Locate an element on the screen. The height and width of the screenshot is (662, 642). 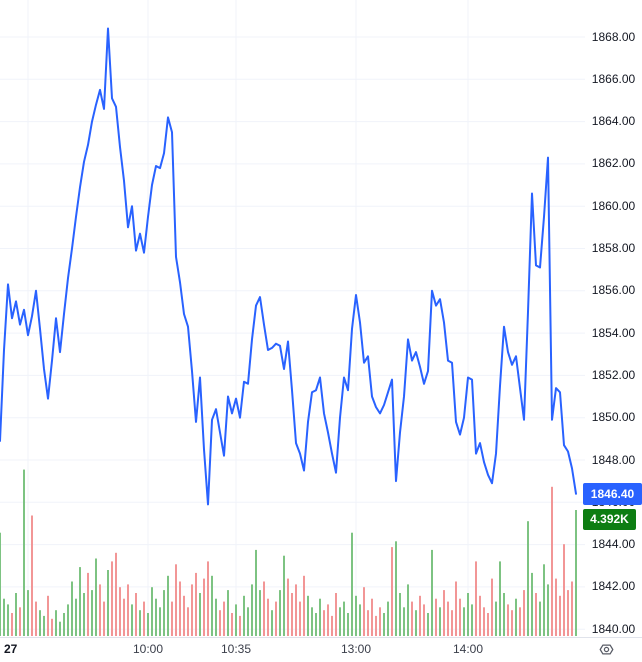
axis-separator is located at coordinates (321, 637).